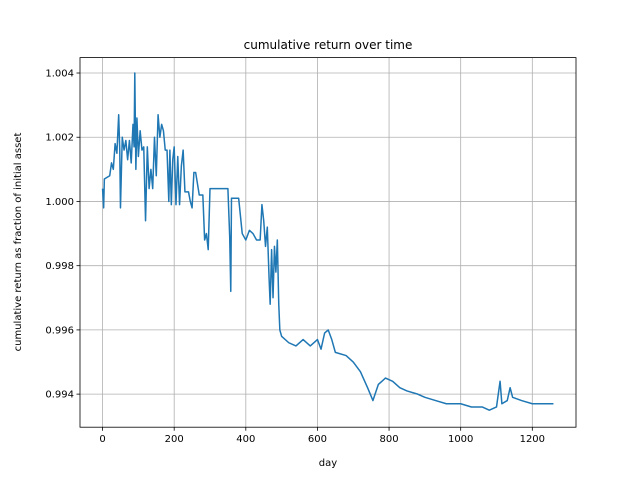 The image size is (640, 480). Describe the element at coordinates (59, 330) in the screenshot. I see `y-tick-label: 0.996` at that location.